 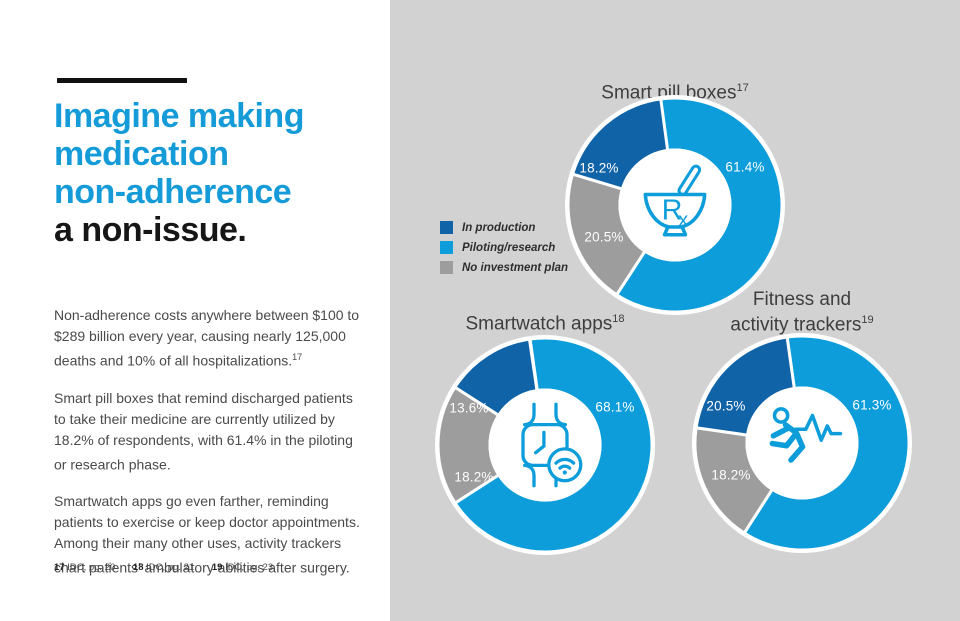 I want to click on legend-item-piloting-research: Piloting/research, so click(x=504, y=247).